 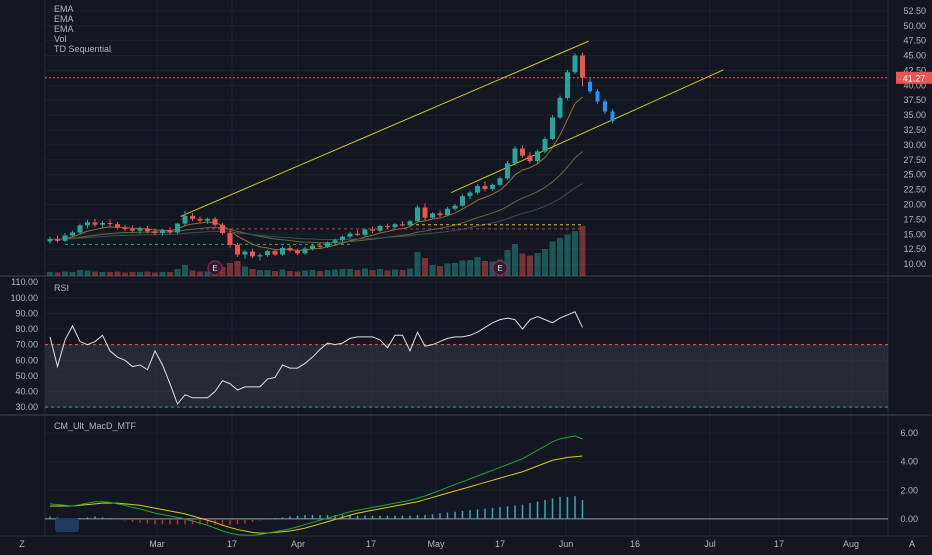 I want to click on main-y-tick: 45.00, so click(x=914, y=56).